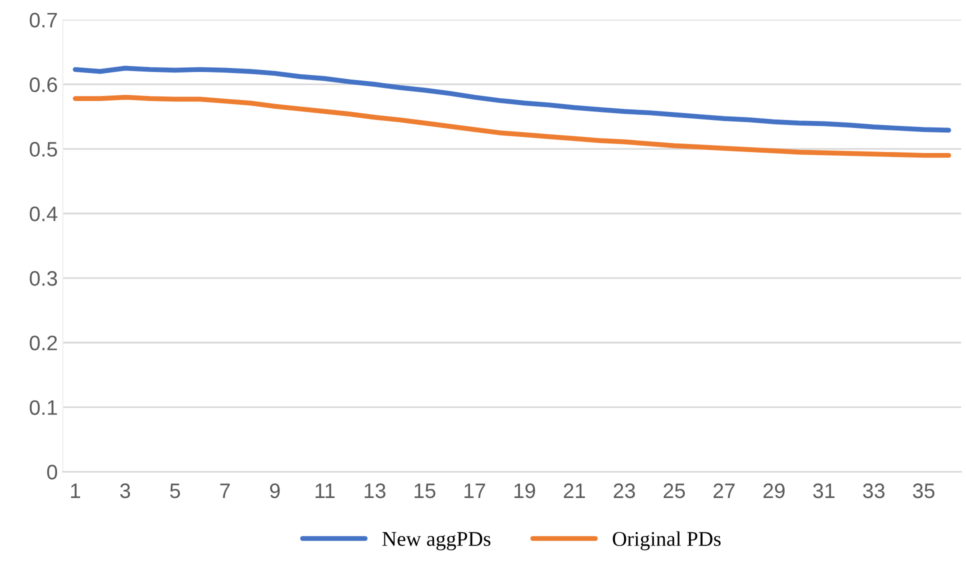  I want to click on x-tick-label: 1, so click(75, 491).